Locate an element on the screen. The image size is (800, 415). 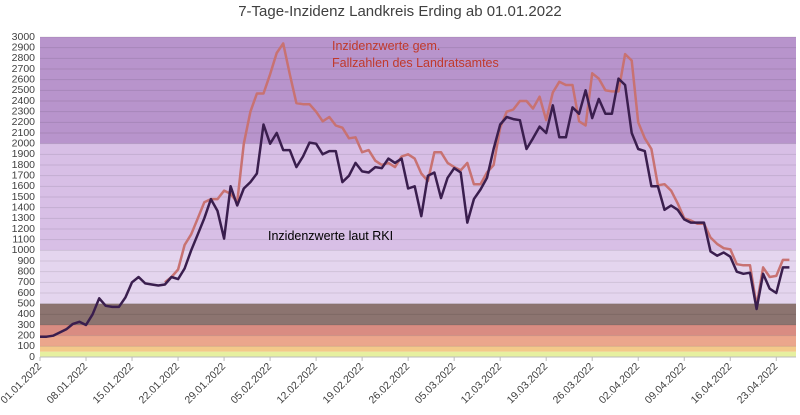
x-tick-label: 02.04.2022 is located at coordinates (620, 383).